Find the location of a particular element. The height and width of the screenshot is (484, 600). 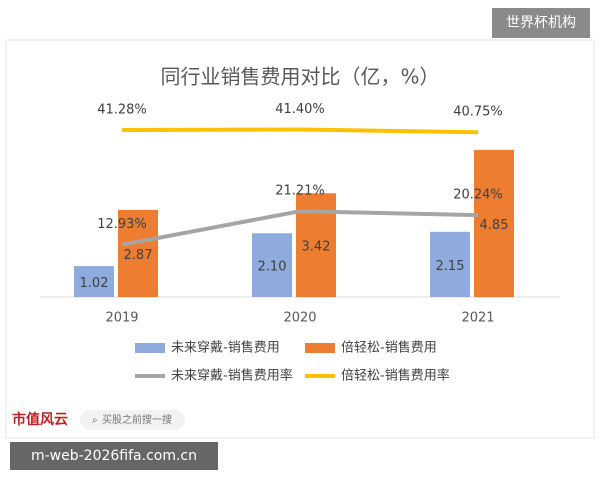

badge-text: 世界杯机构 is located at coordinates (541, 23).